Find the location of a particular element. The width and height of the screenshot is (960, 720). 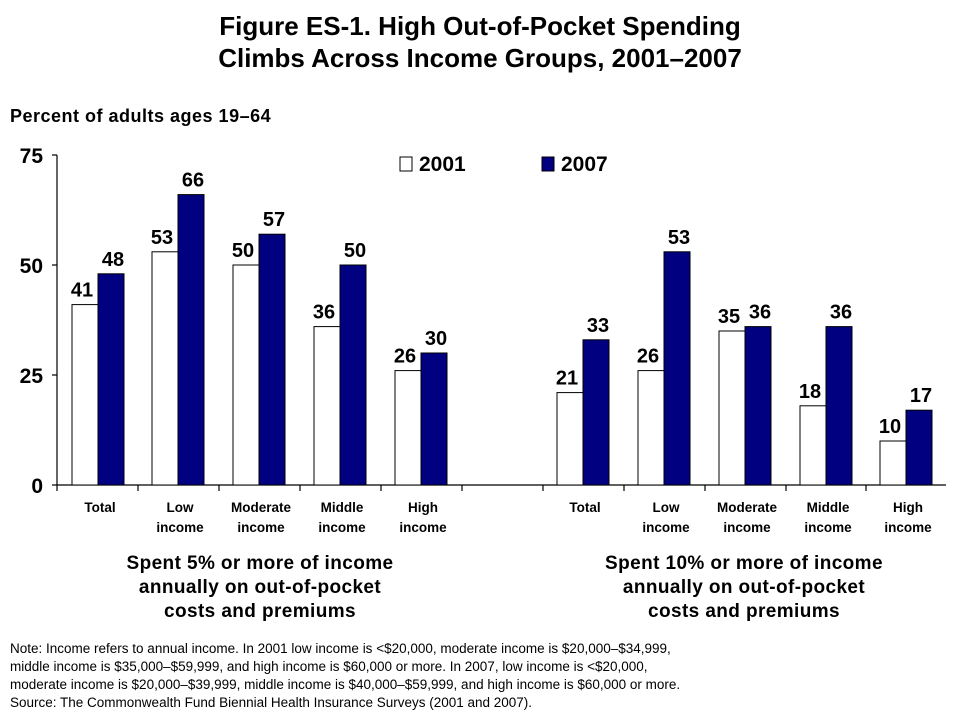

y-tick-label: 0 is located at coordinates (37, 486).